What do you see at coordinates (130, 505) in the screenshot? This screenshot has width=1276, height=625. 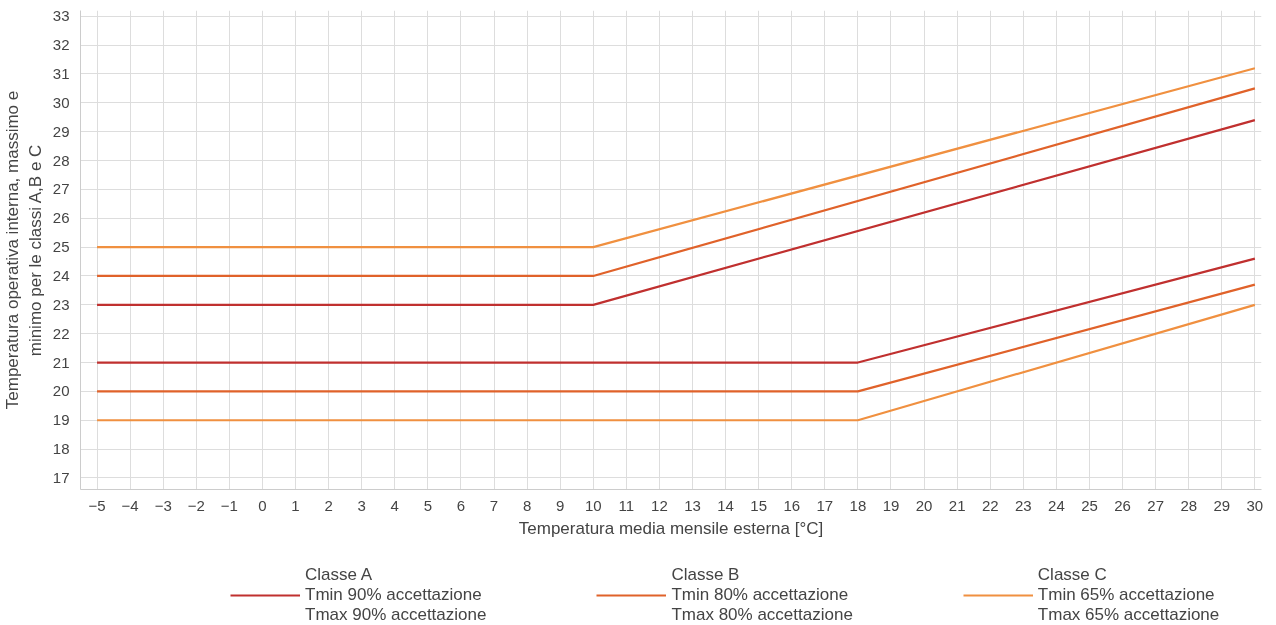 I see `x-tick-label: −4` at bounding box center [130, 505].